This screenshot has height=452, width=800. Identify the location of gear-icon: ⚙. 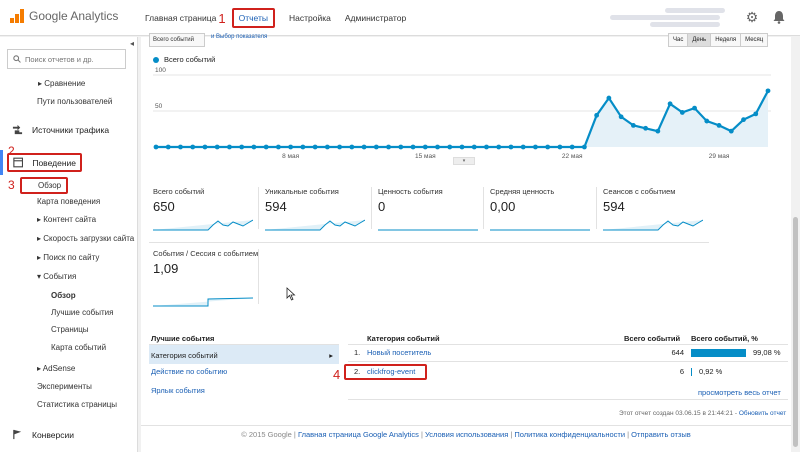
(752, 17).